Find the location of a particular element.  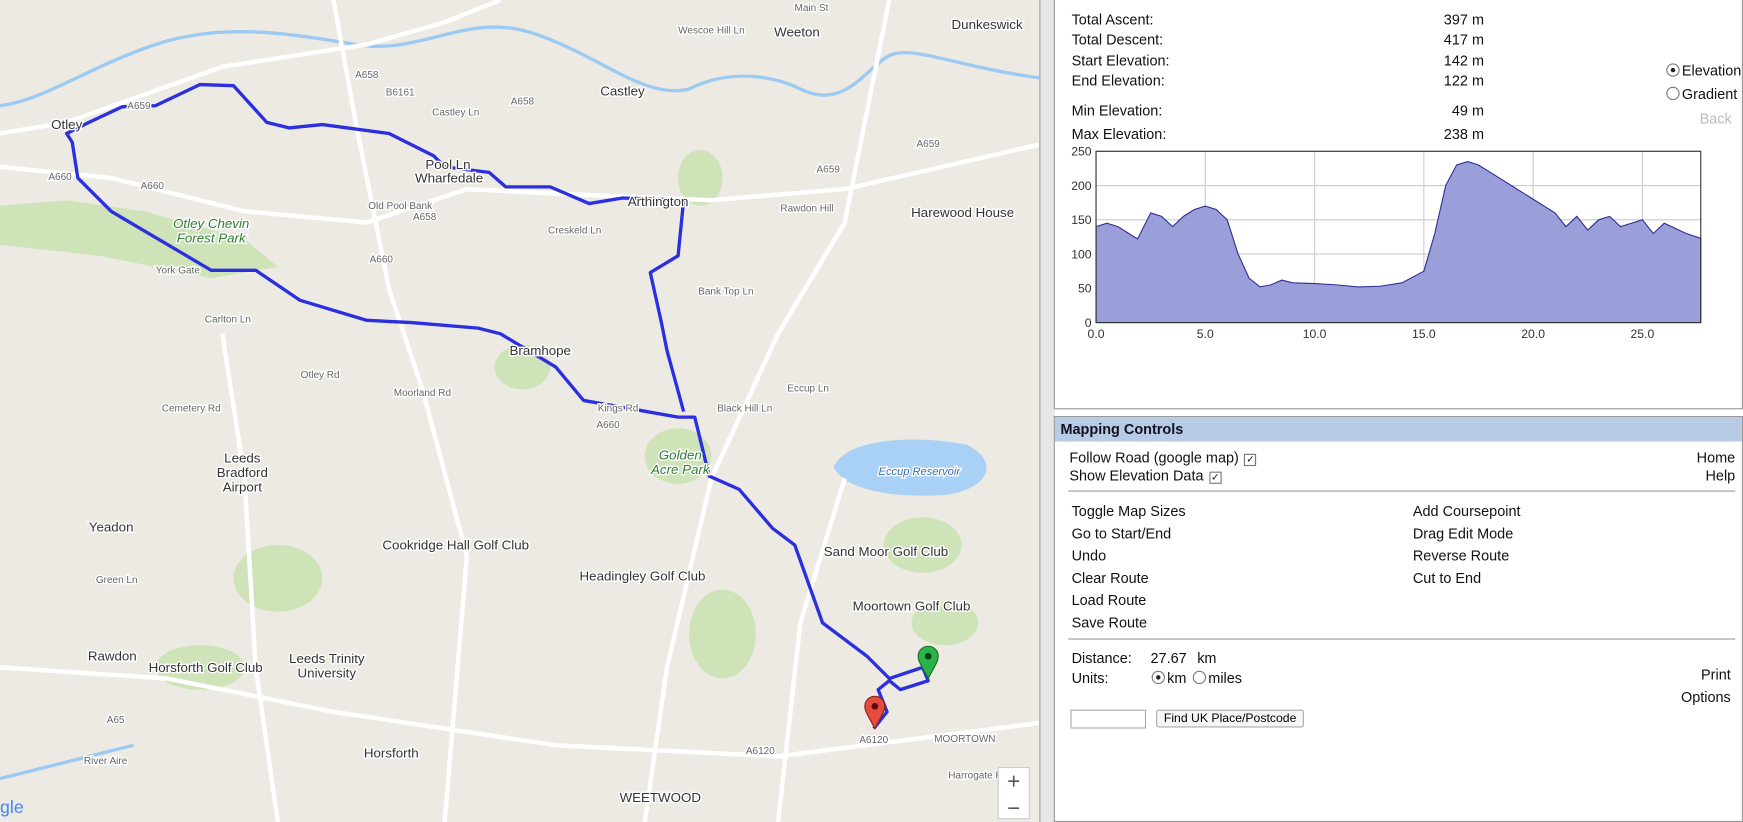

action-link: Add Coursepoint is located at coordinates (1466, 511).